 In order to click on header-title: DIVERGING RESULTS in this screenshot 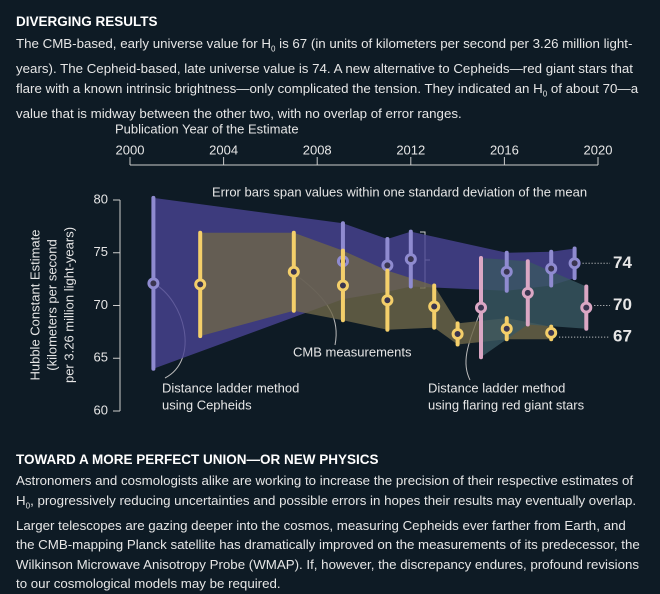, I will do `click(87, 21)`.